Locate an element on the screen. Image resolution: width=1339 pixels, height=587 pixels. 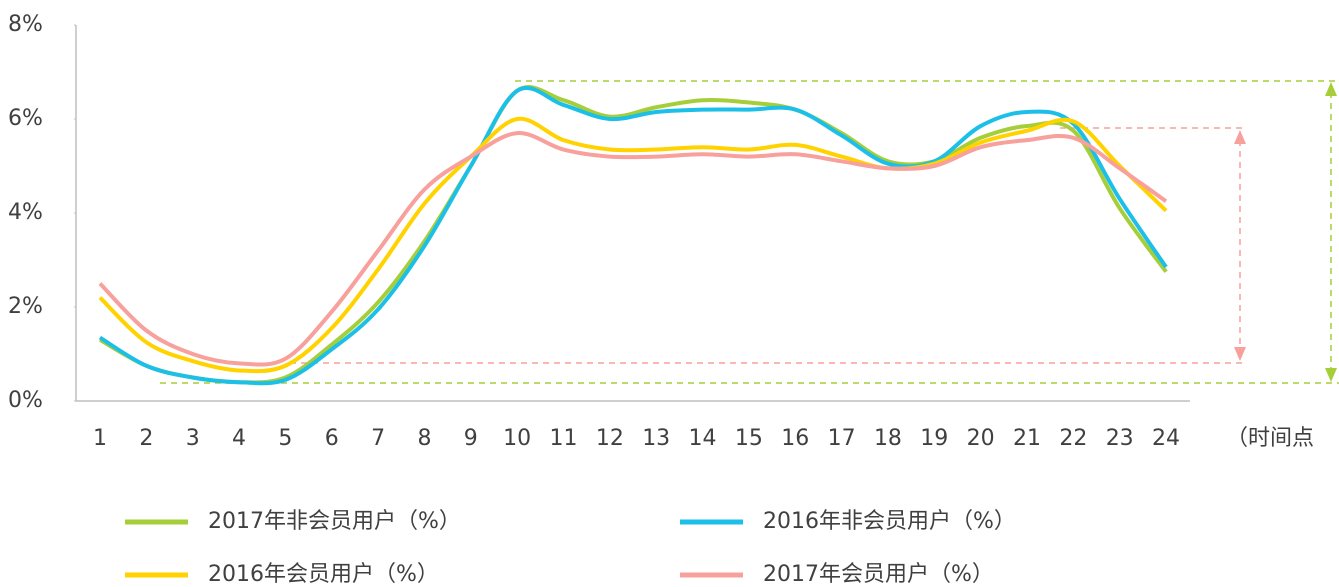
legend-label: 2016年会员用户（%） is located at coordinates (323, 574).